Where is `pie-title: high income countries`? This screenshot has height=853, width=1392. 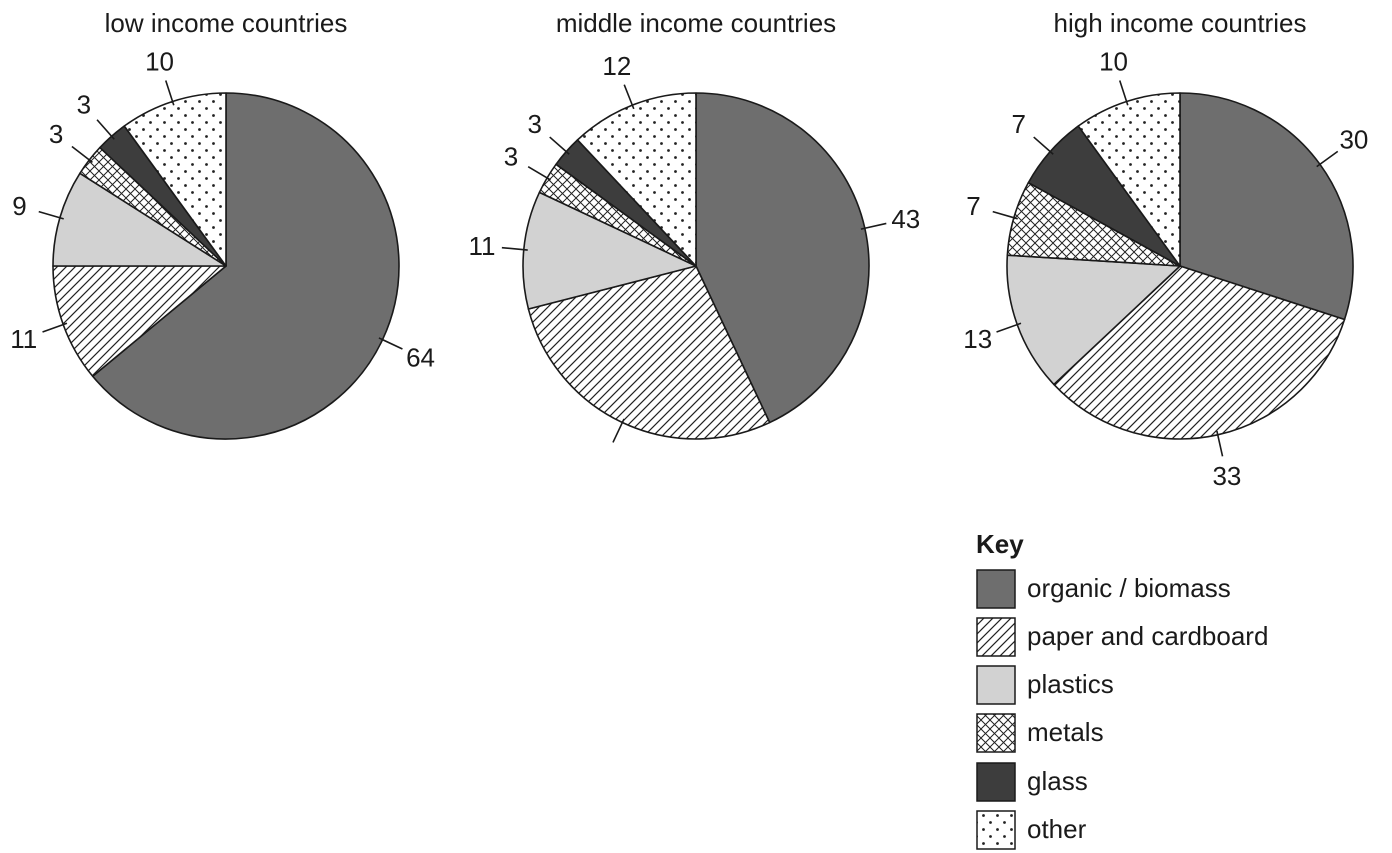
pie-title: high income countries is located at coordinates (1180, 23).